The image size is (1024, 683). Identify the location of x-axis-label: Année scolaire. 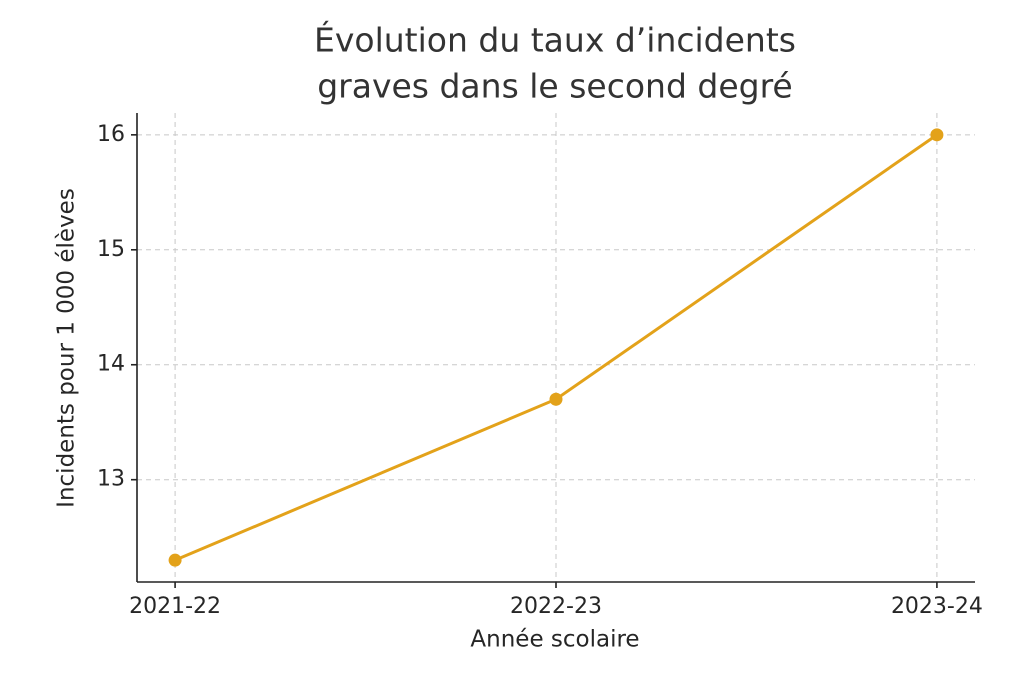
(554, 640).